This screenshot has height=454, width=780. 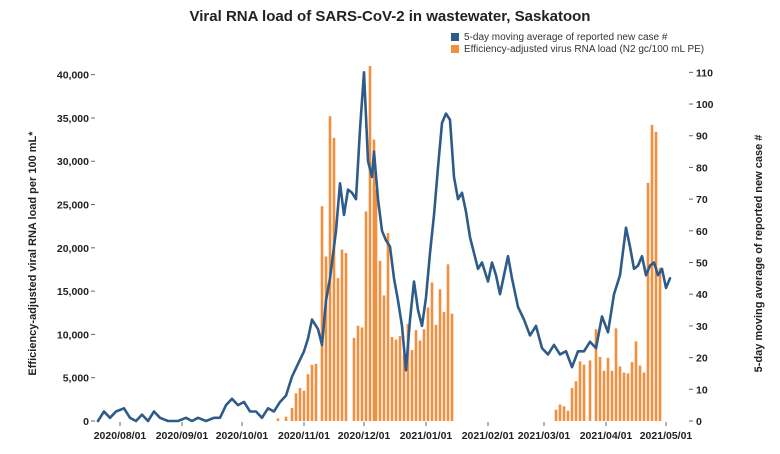 I want to click on legend-swatch-cases, so click(x=455, y=37).